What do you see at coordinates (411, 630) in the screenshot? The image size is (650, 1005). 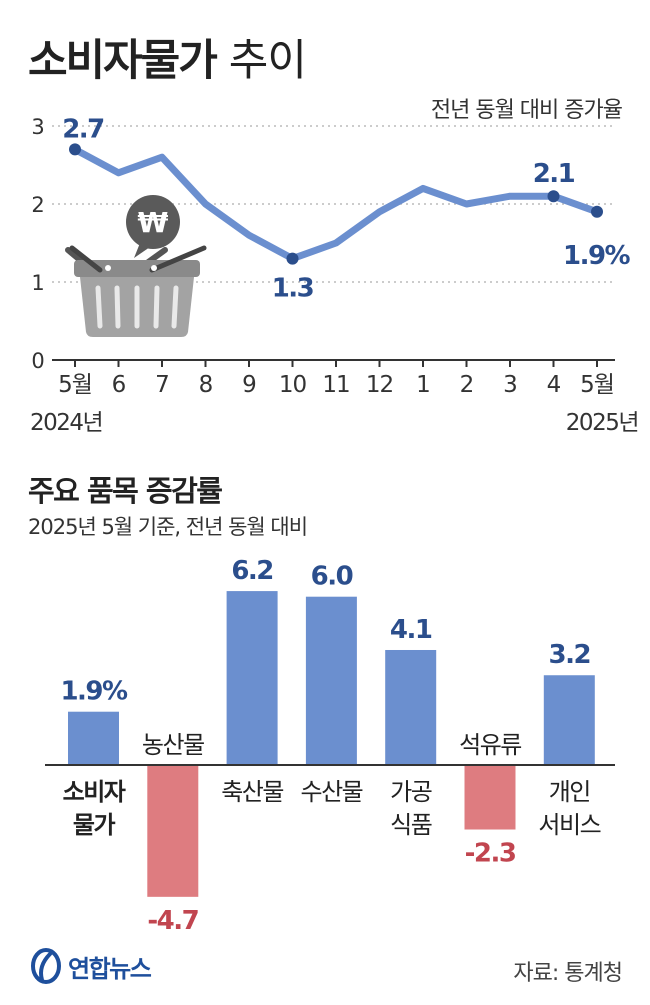 I see `bar-value-label: 4.1` at bounding box center [411, 630].